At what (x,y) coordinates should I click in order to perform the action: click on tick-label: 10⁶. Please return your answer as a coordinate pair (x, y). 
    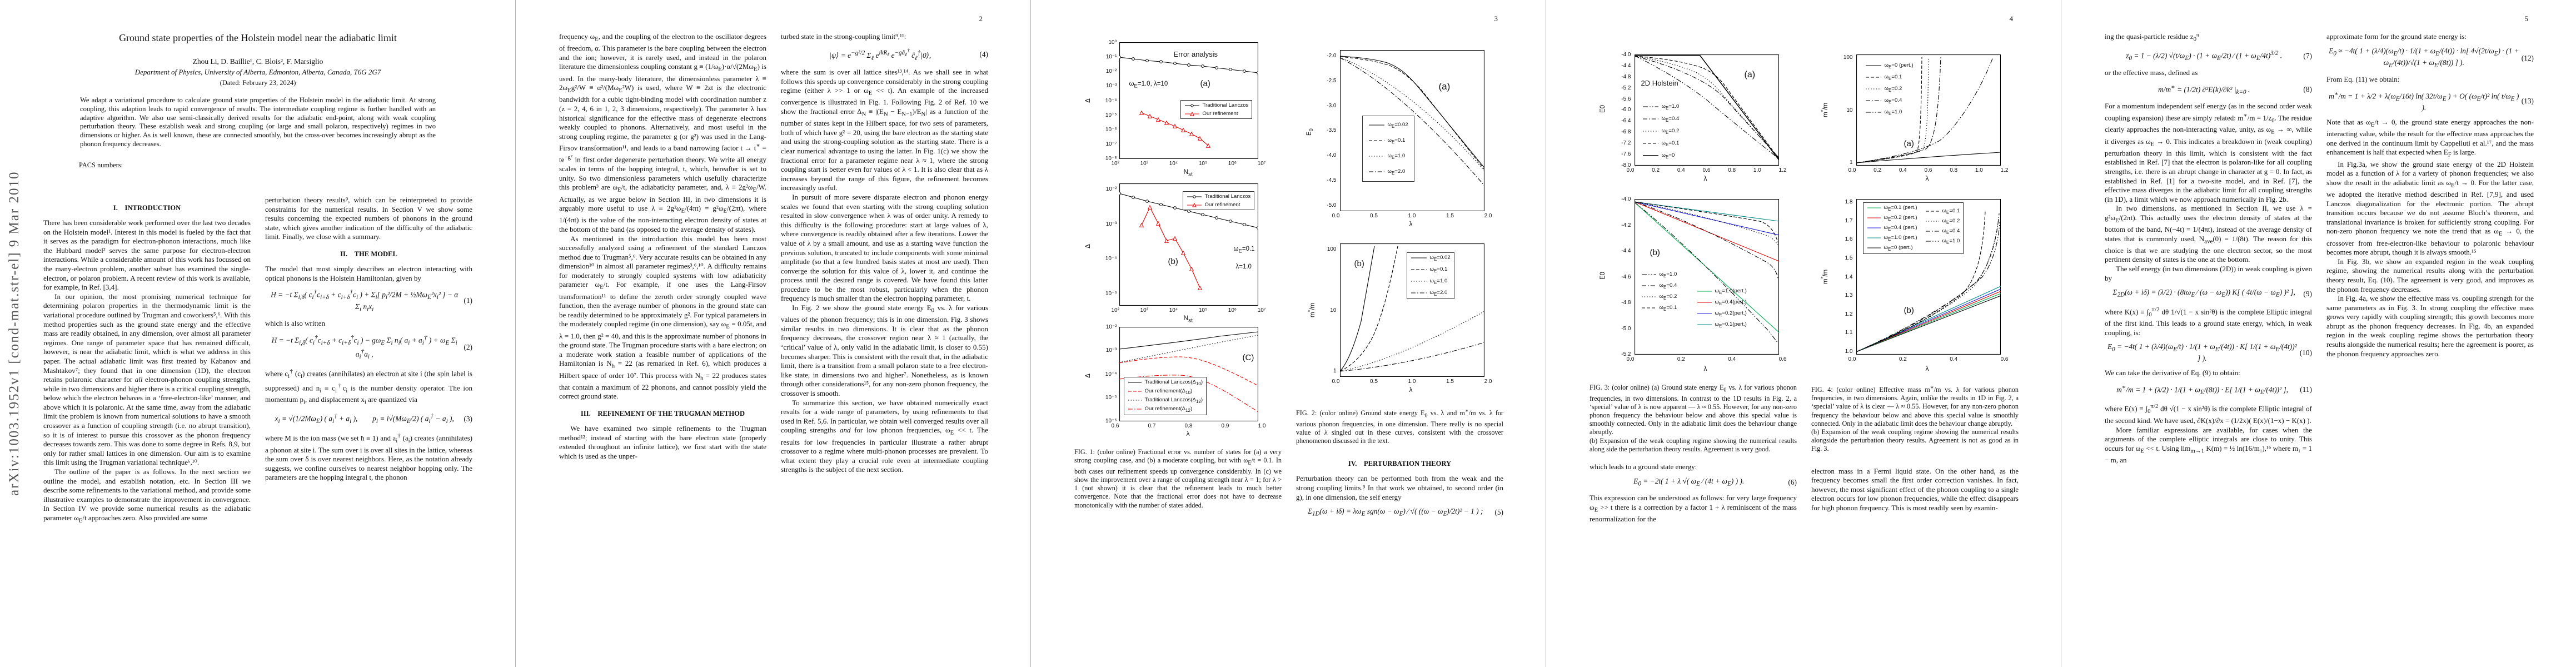
    Looking at the image, I should click on (1232, 310).